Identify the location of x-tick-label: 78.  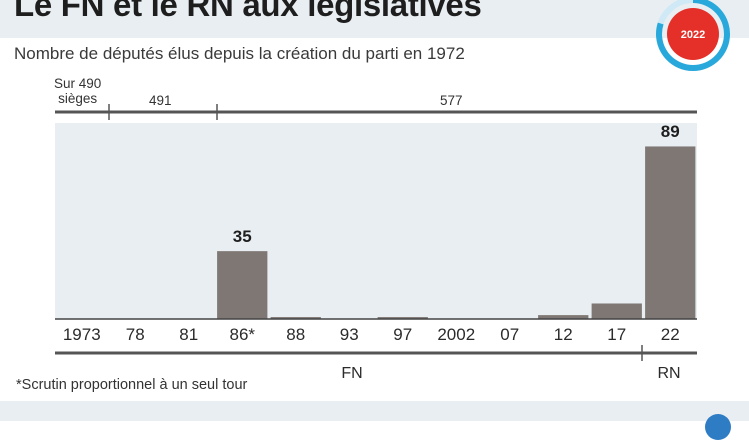
(135, 334).